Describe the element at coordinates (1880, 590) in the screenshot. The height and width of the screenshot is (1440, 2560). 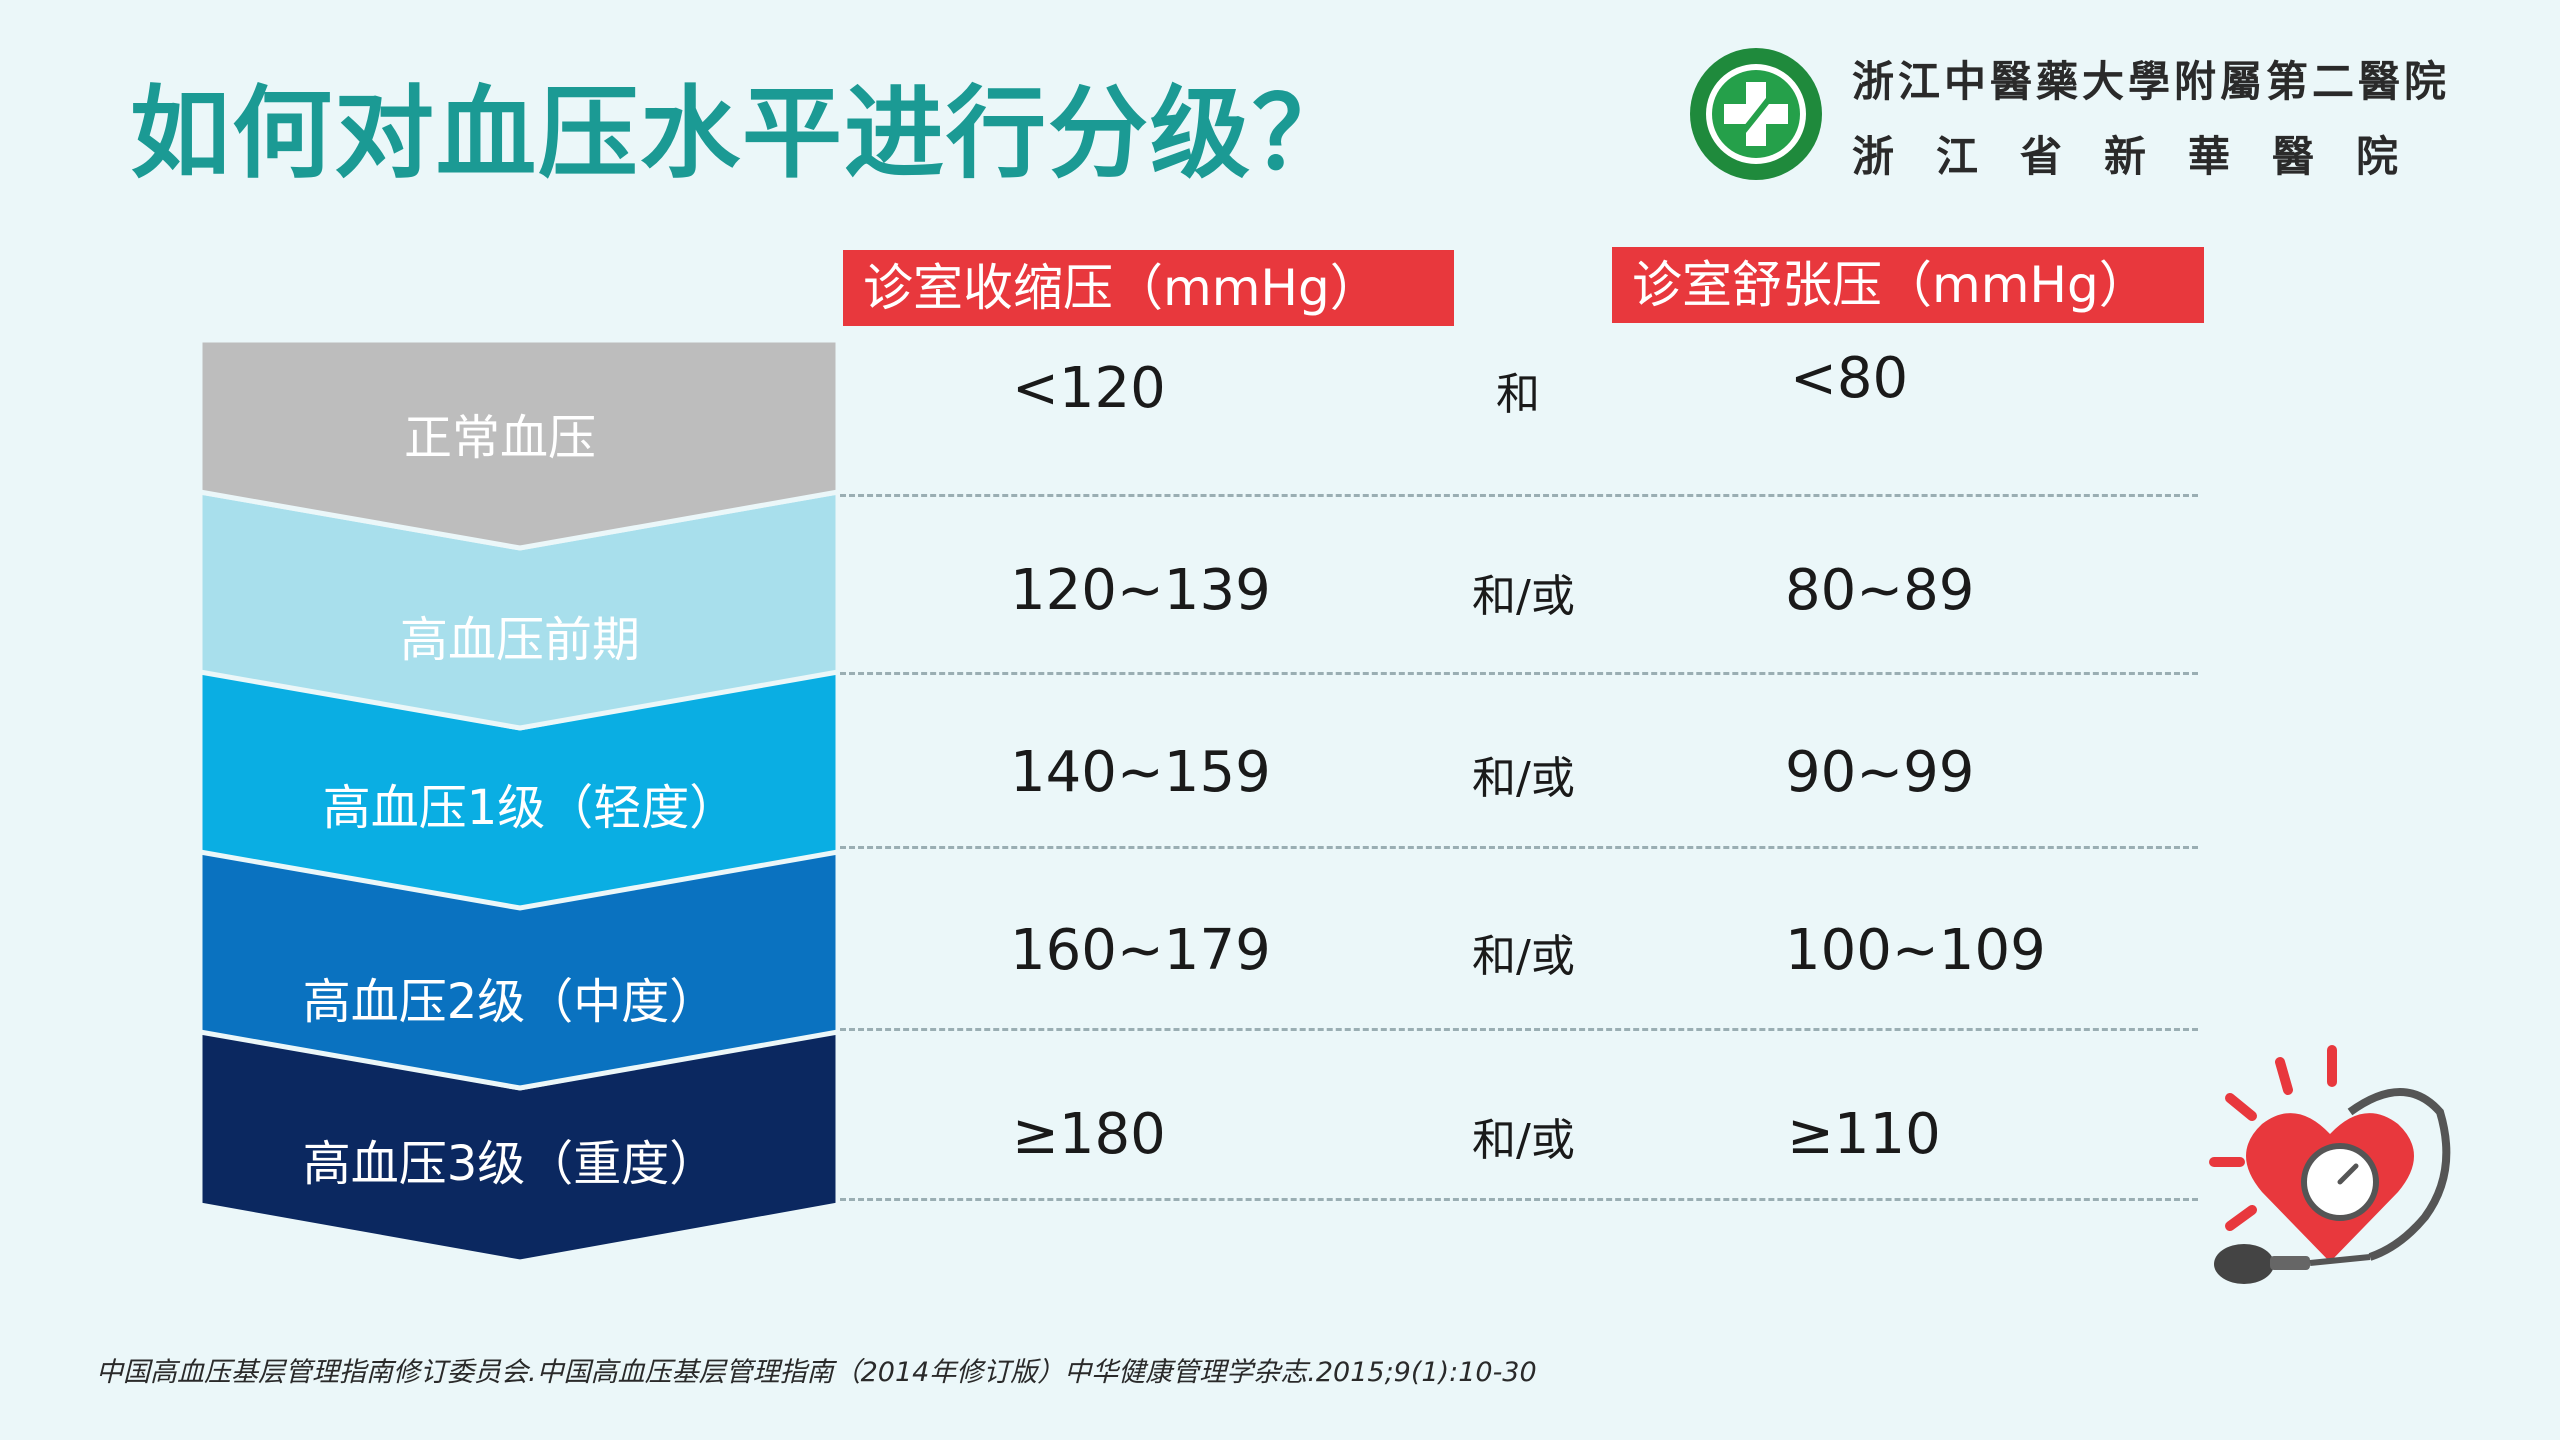
I see `diastolic-value: 80~89` at that location.